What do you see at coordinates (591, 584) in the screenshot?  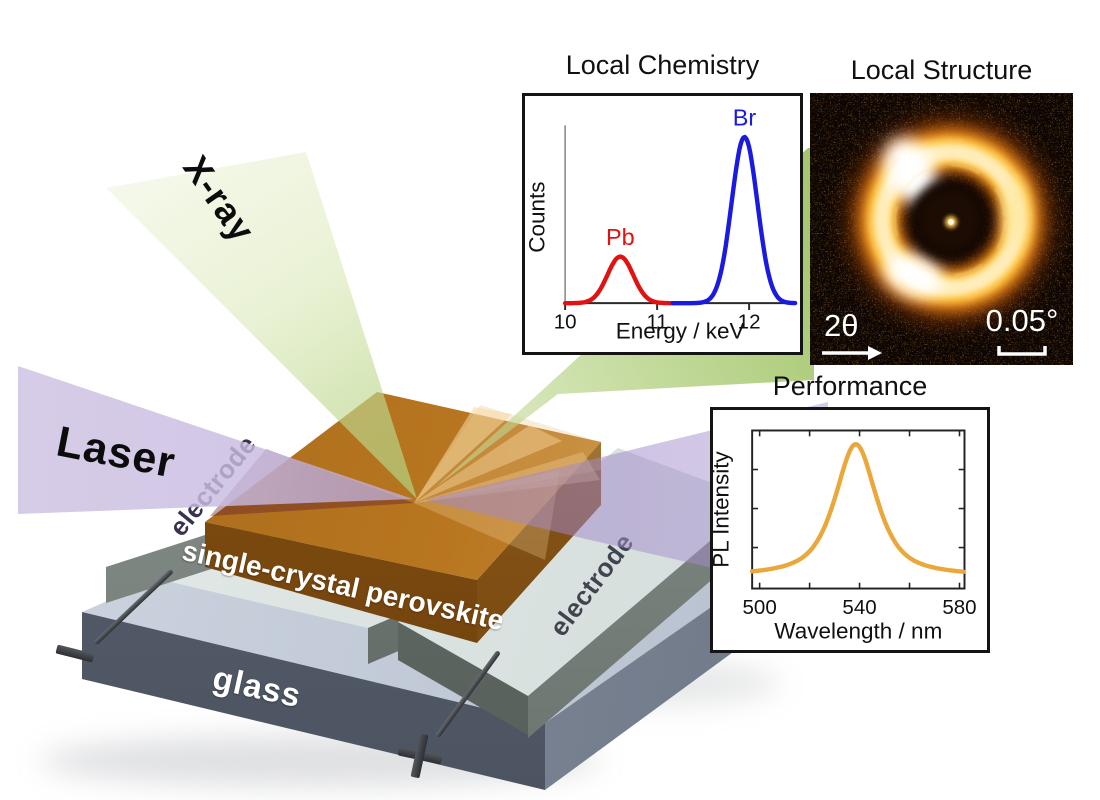 I see `electrode-right-label: electrode` at bounding box center [591, 584].